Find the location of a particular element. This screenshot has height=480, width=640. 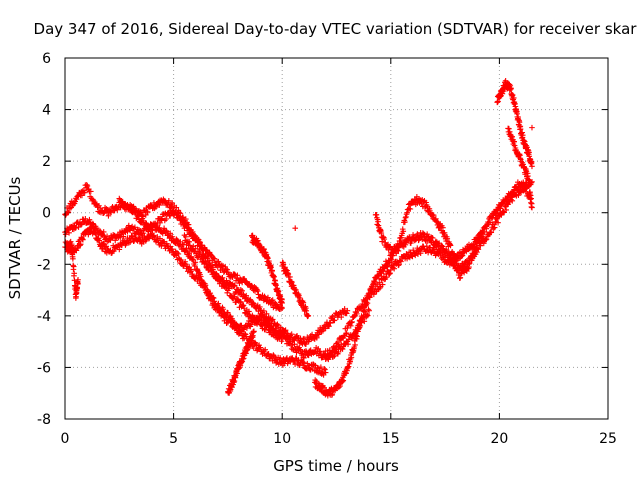

series-track-n is located at coordinates (520, 168).